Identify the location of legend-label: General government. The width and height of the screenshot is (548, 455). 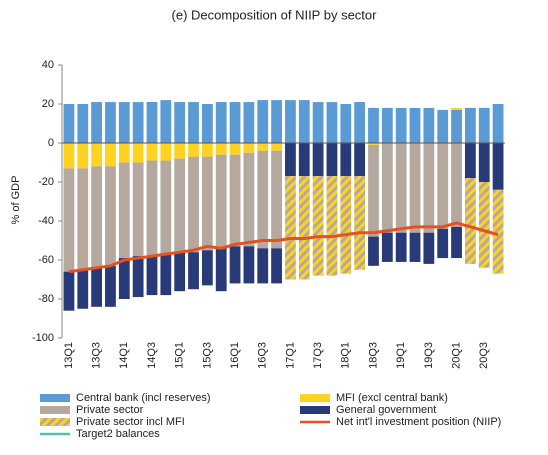
(386, 410).